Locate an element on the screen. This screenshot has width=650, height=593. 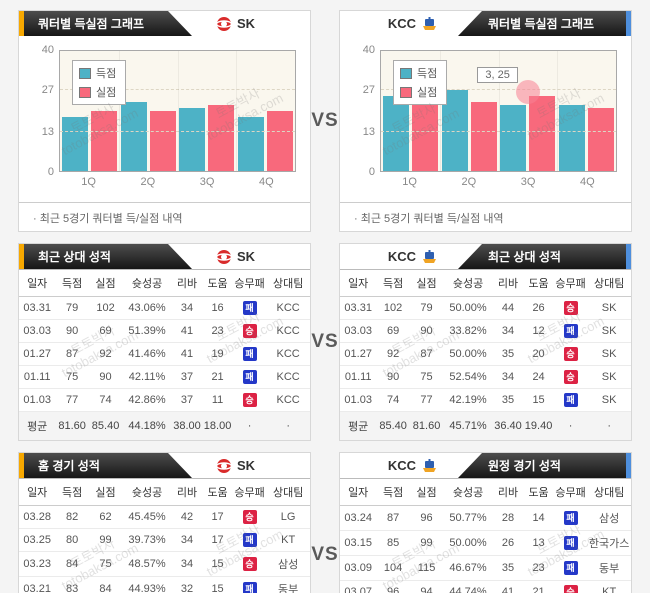
panel-title: 홈 경기 성적 is located at coordinates (69, 466).